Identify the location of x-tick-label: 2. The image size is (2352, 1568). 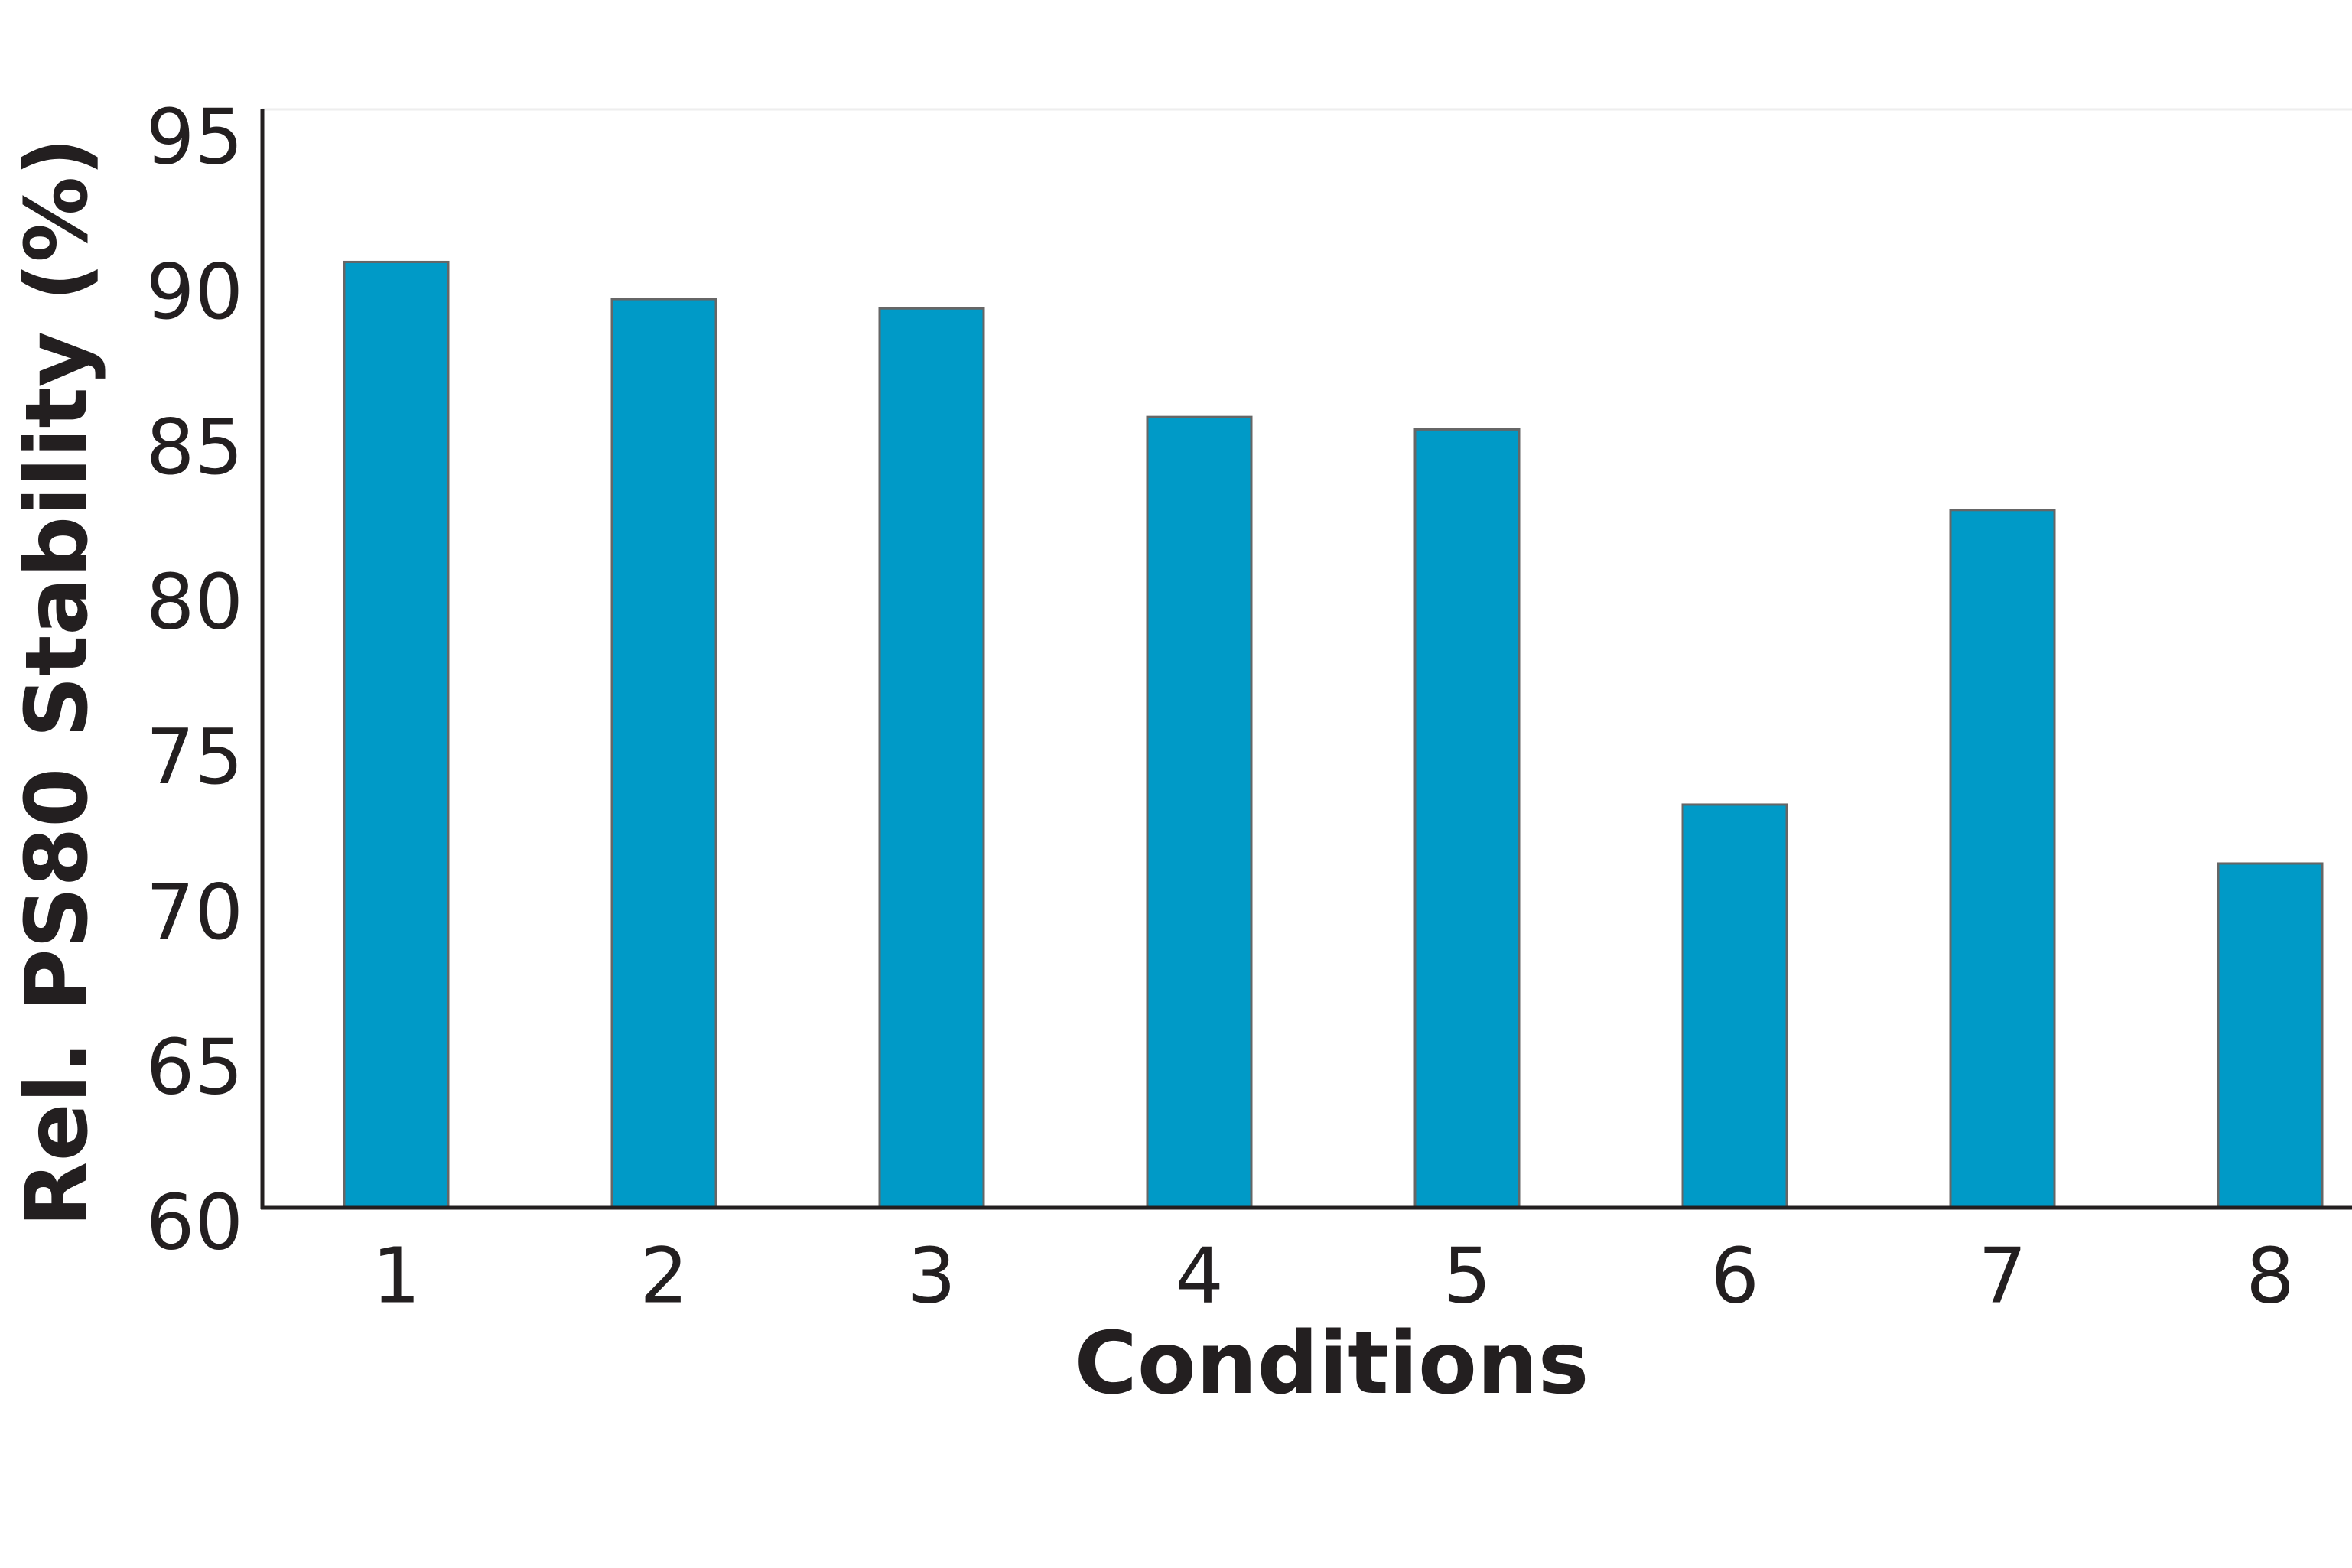
(663, 1276).